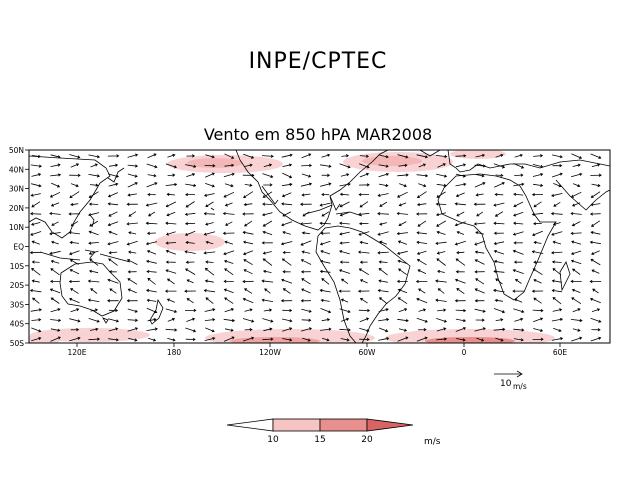  Describe the element at coordinates (17, 285) in the screenshot. I see `lat-tick-label: 20S` at that location.